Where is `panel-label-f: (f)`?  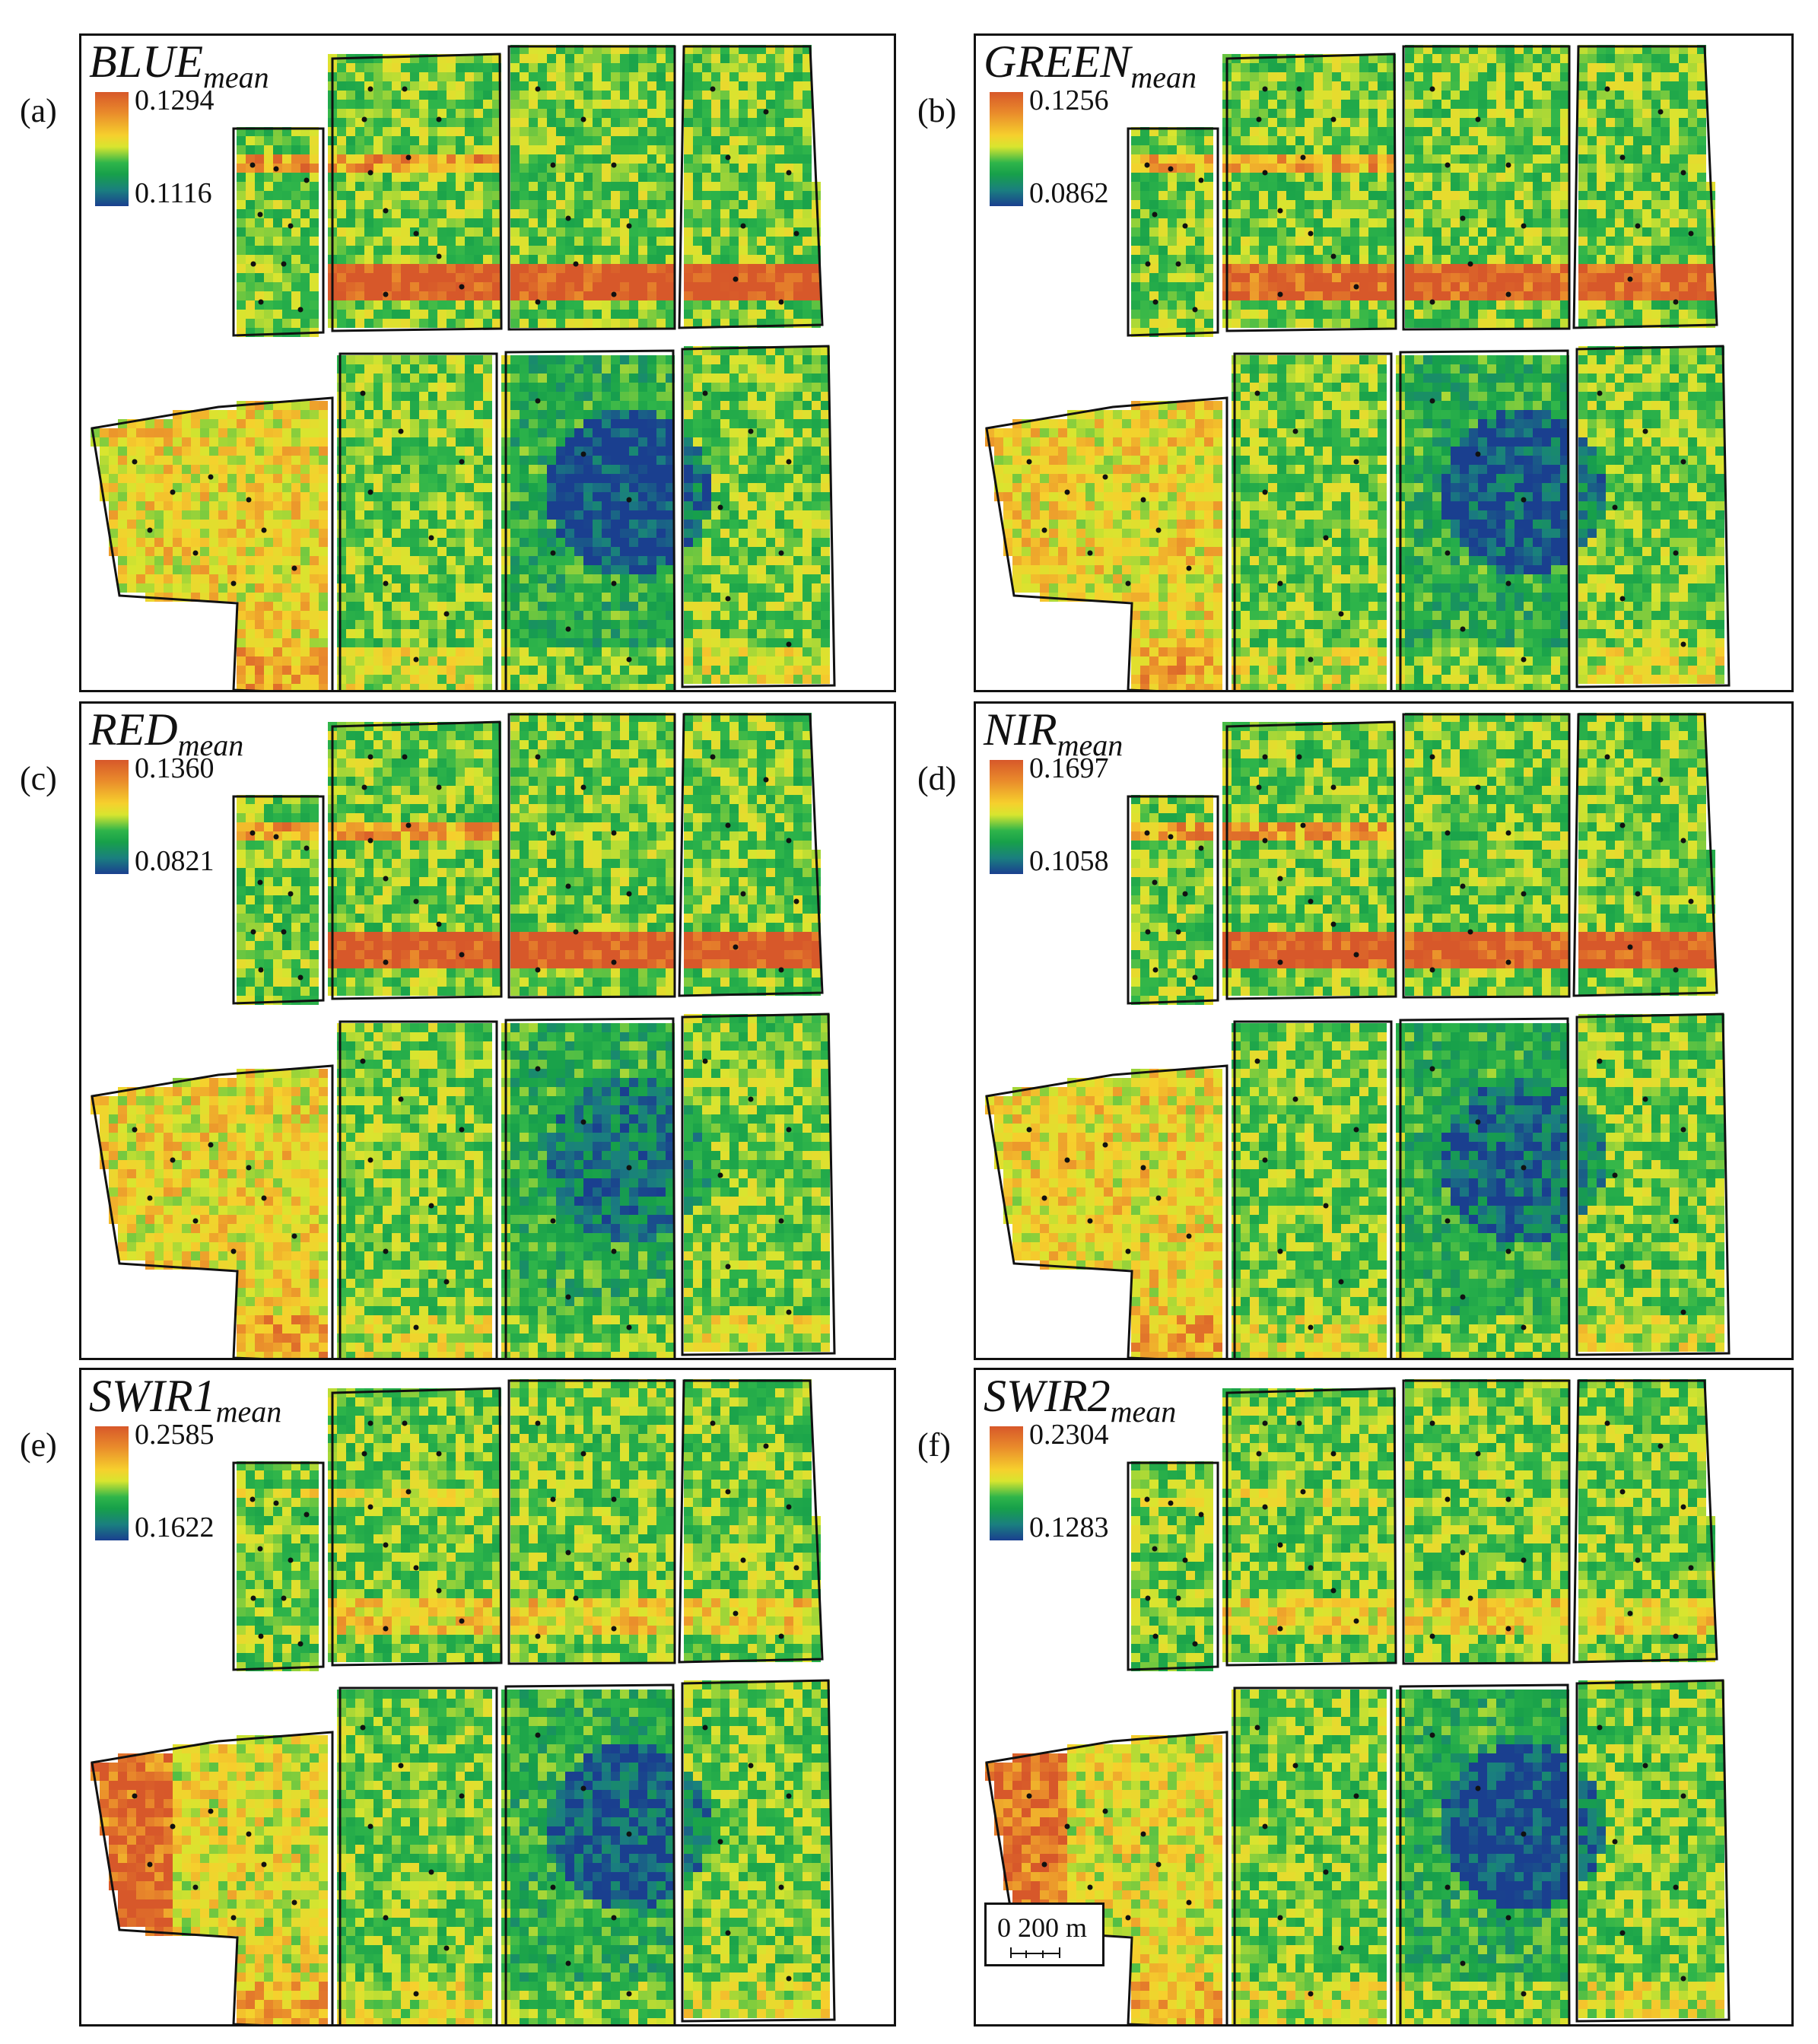
panel-label-f: (f) is located at coordinates (934, 1445).